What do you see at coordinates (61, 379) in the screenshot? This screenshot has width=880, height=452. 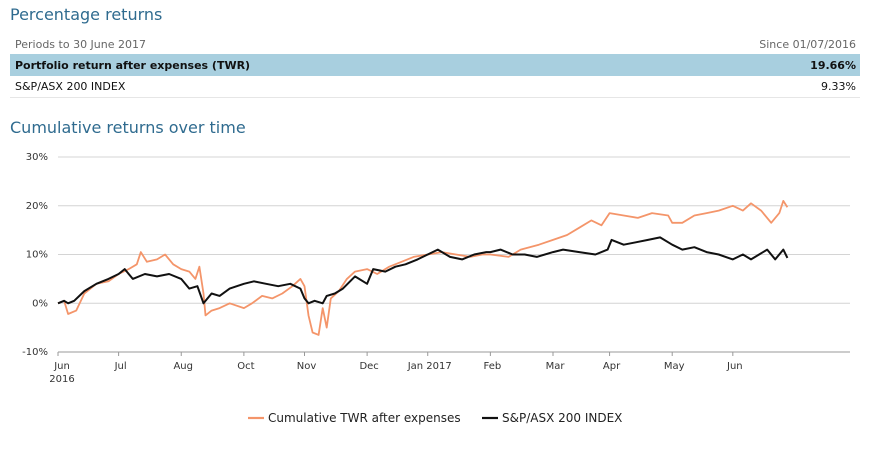 I see `x-tick-sublabel: 2016` at bounding box center [61, 379].